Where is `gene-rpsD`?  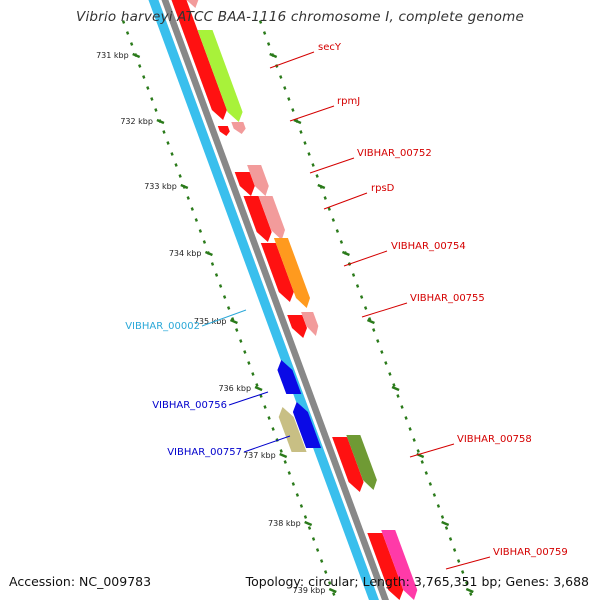 gene-rpsD is located at coordinates (271, 218).